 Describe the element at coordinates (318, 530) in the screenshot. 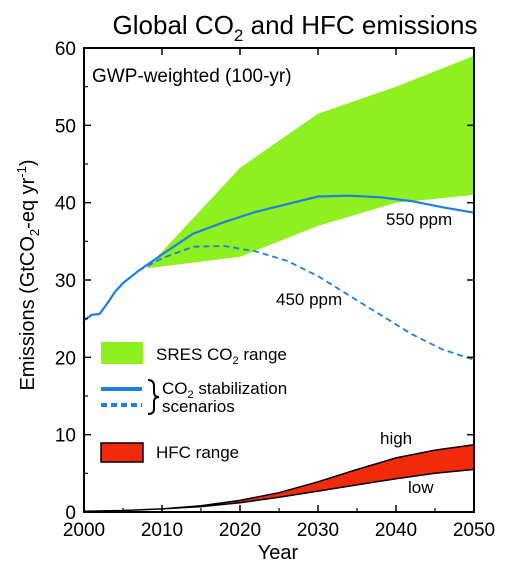

I see `x-tick-label: 2030` at that location.